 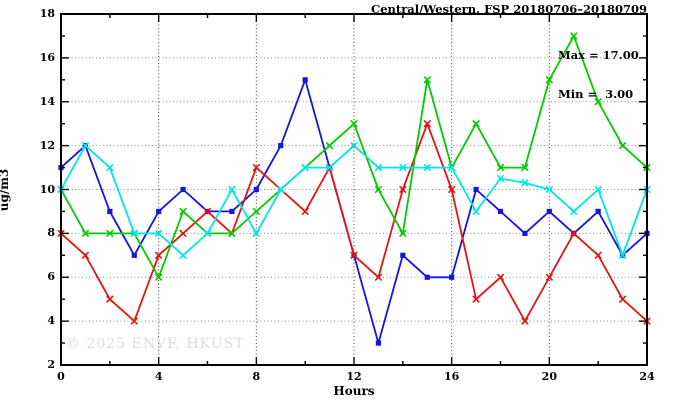 What do you see at coordinates (47, 189) in the screenshot?
I see `y-tick-label-10: 10` at bounding box center [47, 189].